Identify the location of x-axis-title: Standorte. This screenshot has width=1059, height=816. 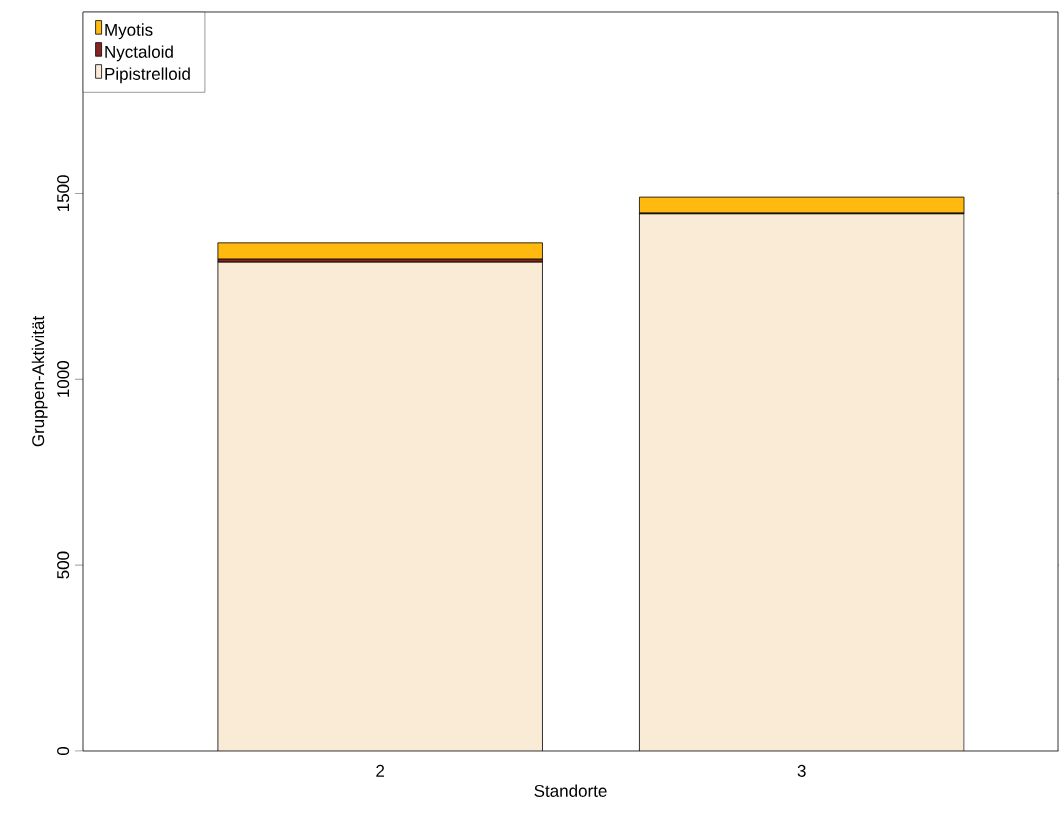
(570, 790).